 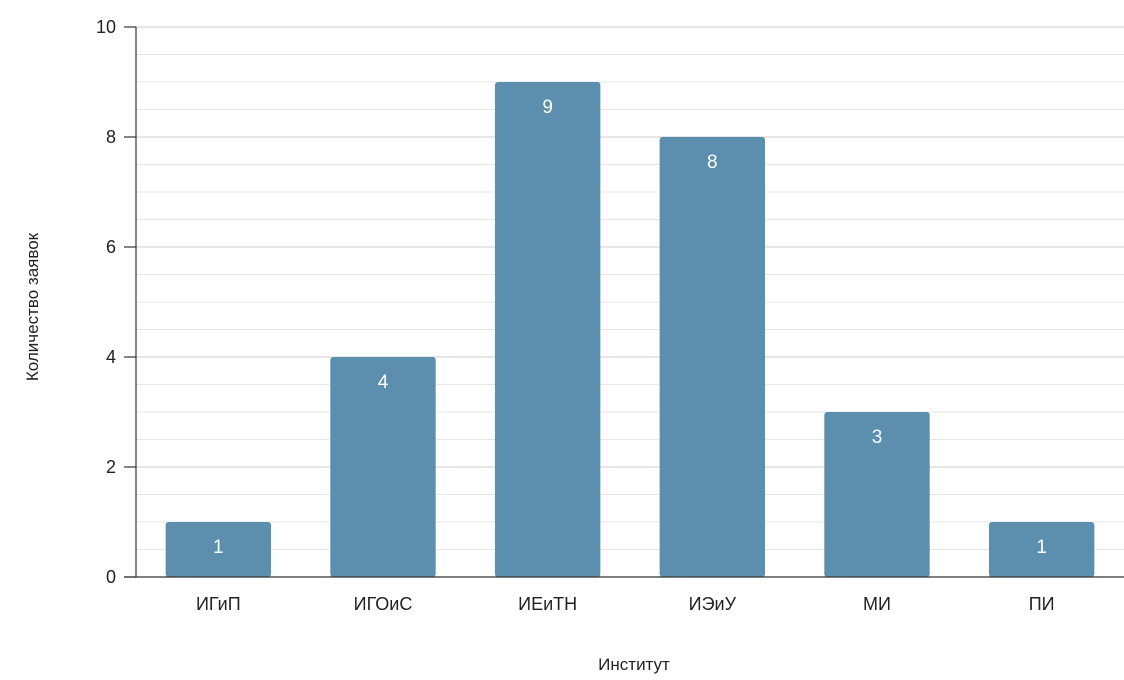 What do you see at coordinates (877, 604) in the screenshot?
I see `x-tick-label: МИ` at bounding box center [877, 604].